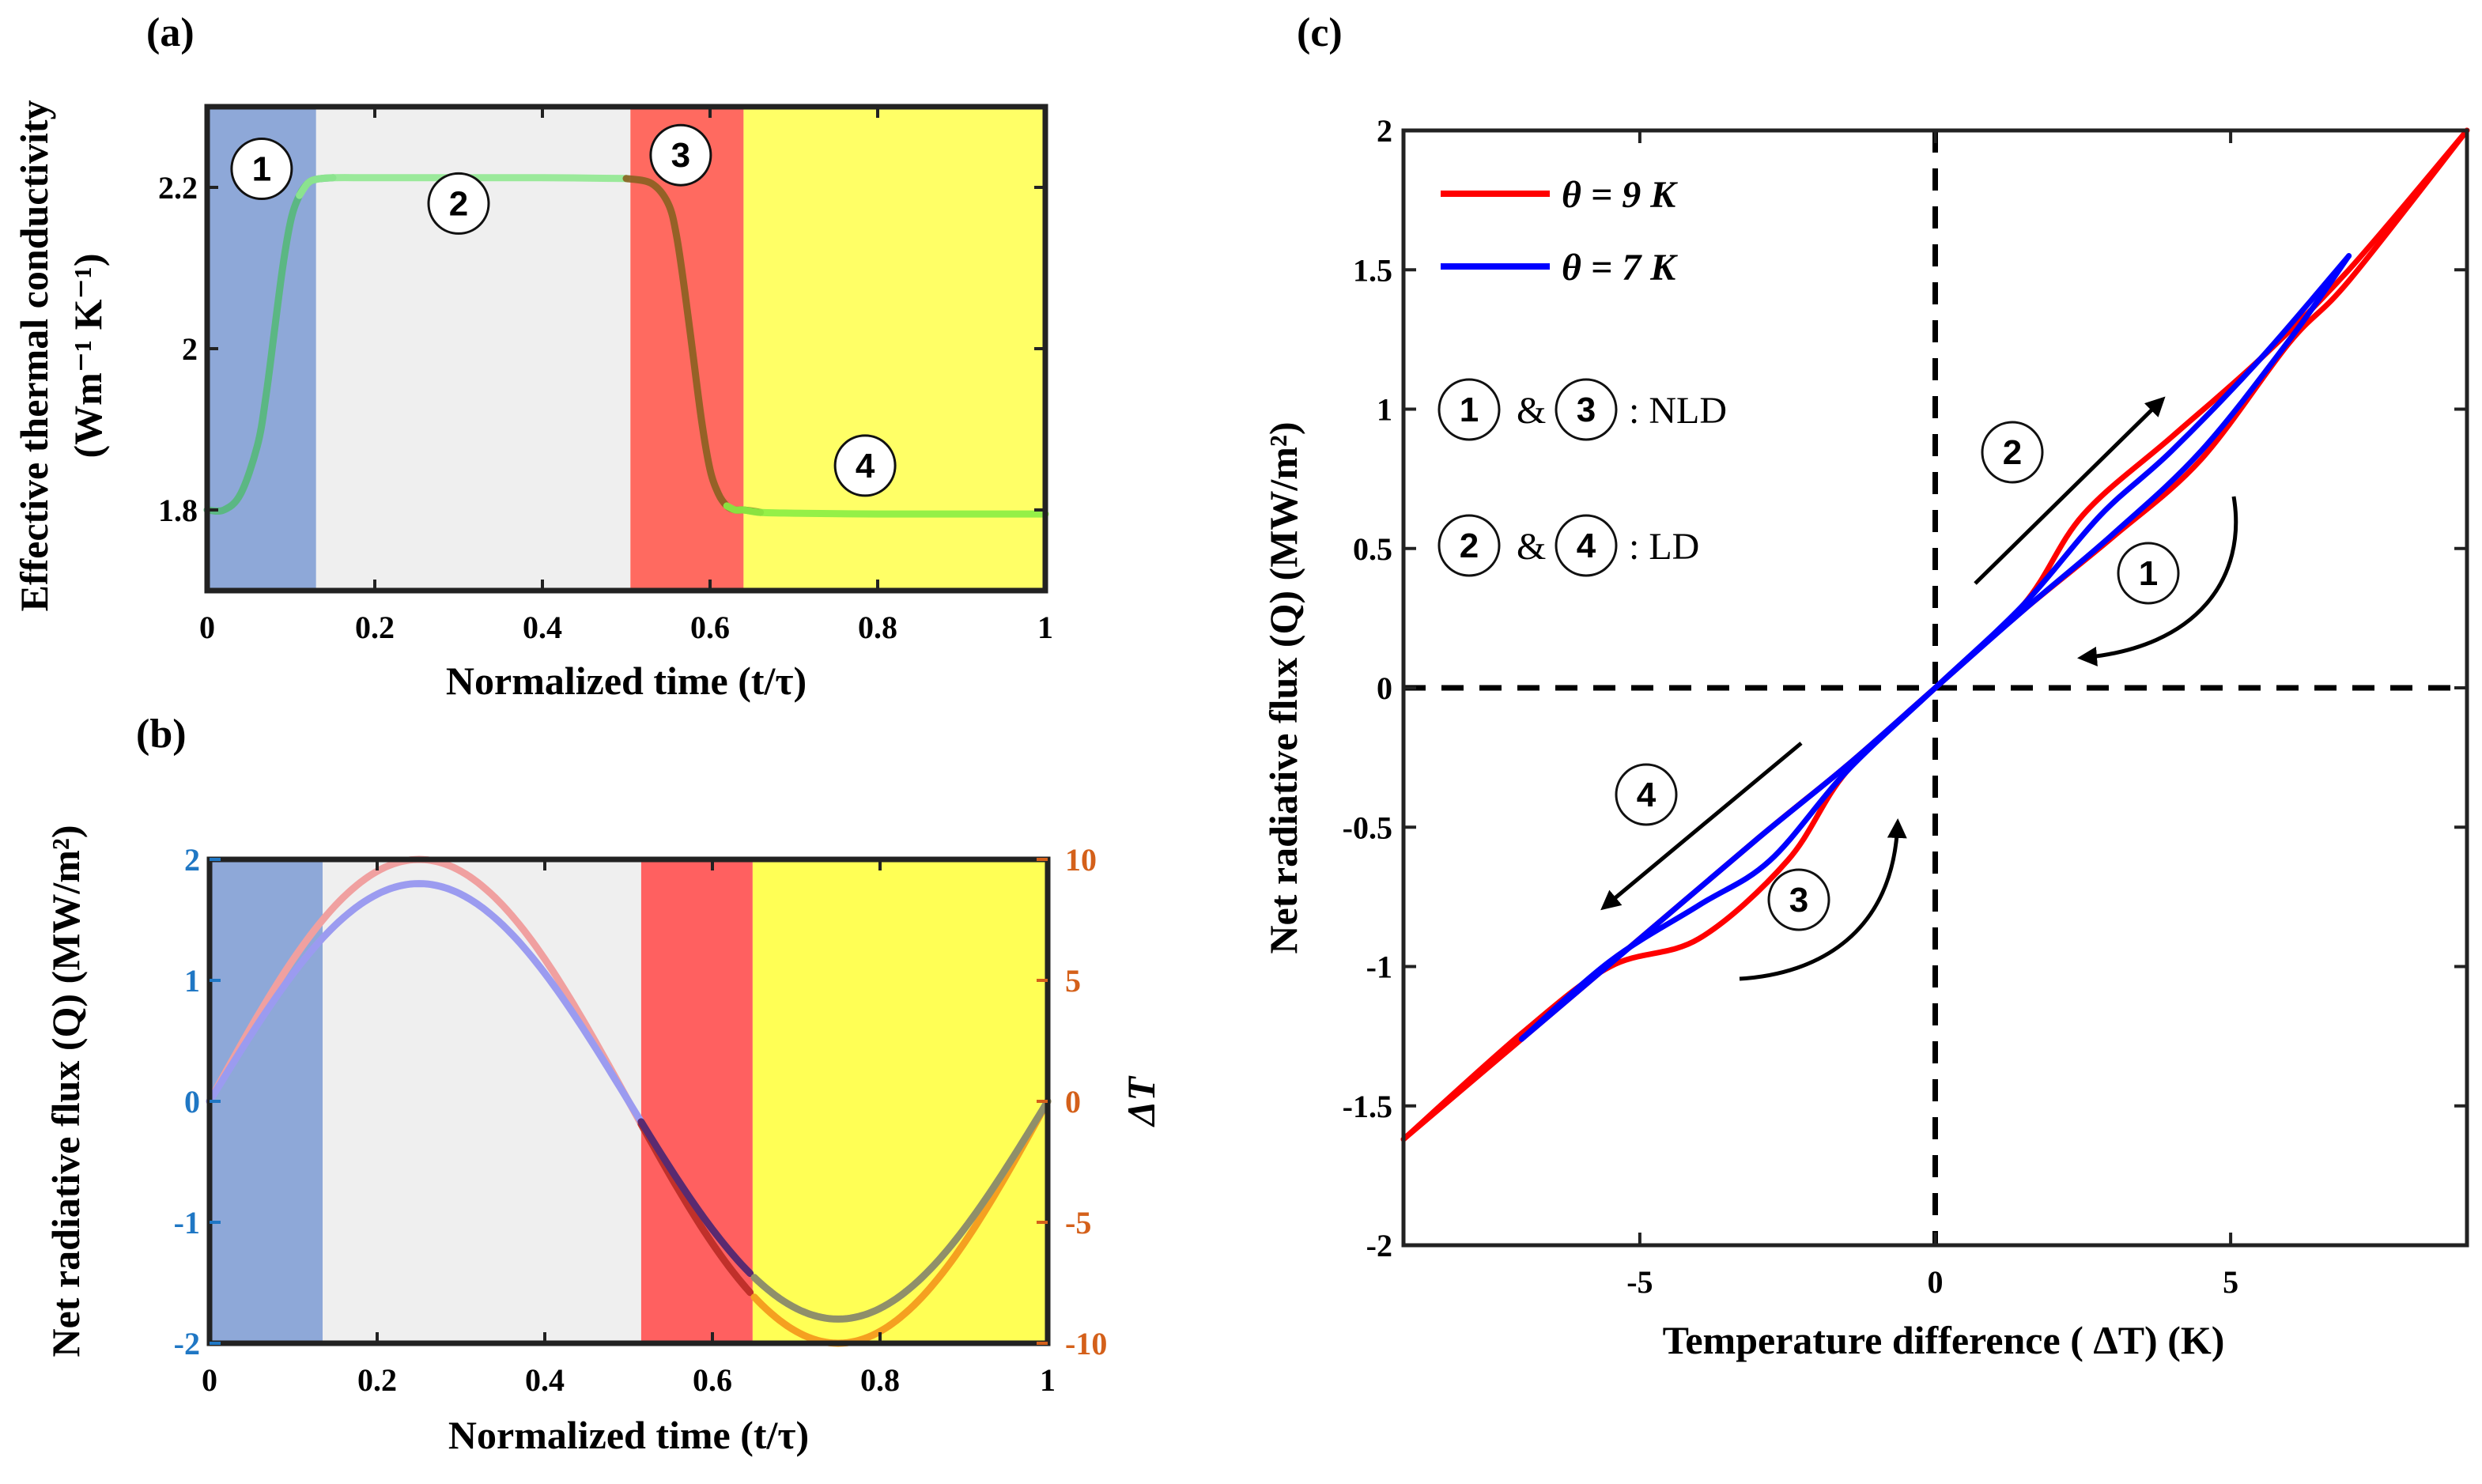 The height and width of the screenshot is (1484, 2482). Describe the element at coordinates (1283, 687) in the screenshot. I see `panel-c-ylabel: Net radiative flux (Q) (MW/m²)` at that location.